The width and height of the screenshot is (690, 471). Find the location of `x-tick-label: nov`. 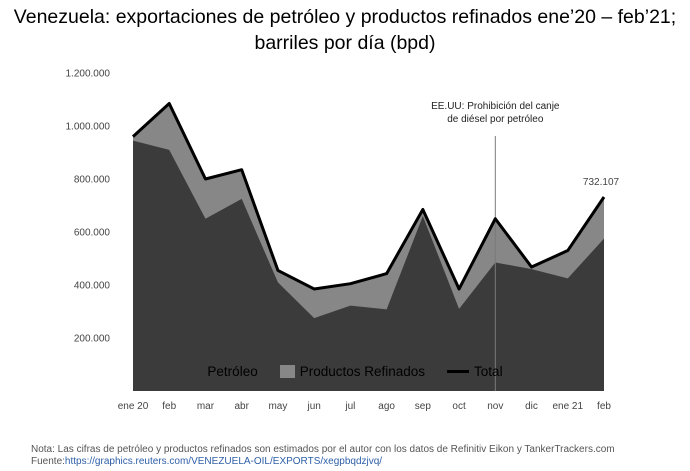

x-tick-label: nov is located at coordinates (495, 406).